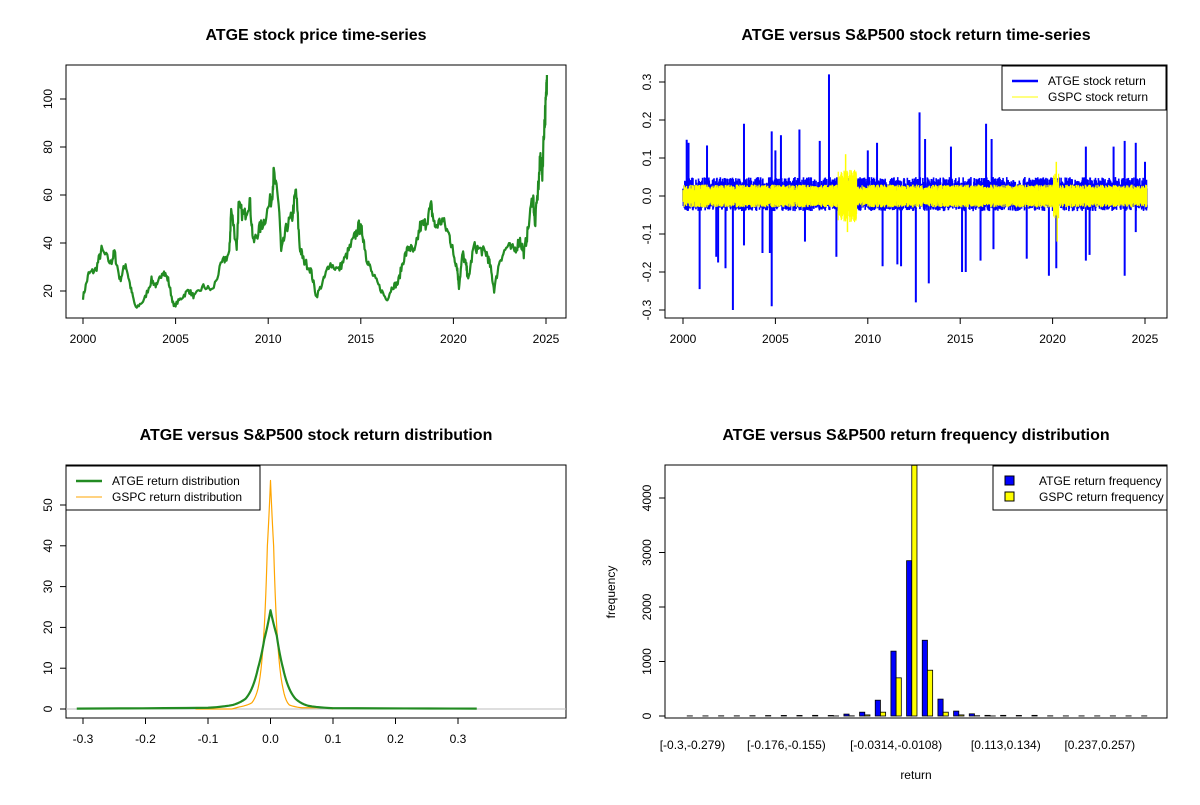 The image size is (1200, 805). What do you see at coordinates (647, 606) in the screenshot?
I see `y-tick-label: 2000` at bounding box center [647, 606].